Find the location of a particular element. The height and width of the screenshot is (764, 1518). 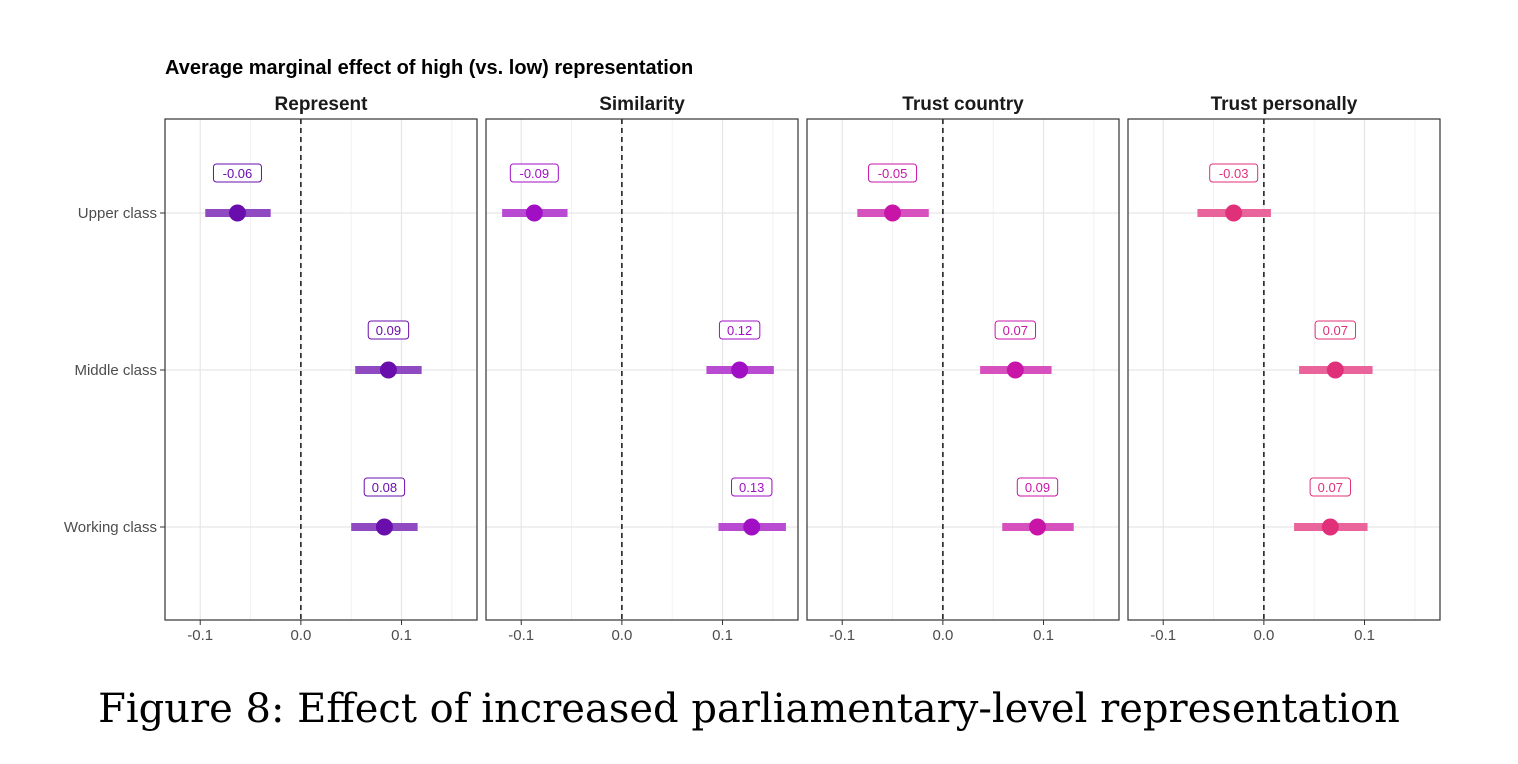

data-label: 0.08 is located at coordinates (384, 487).